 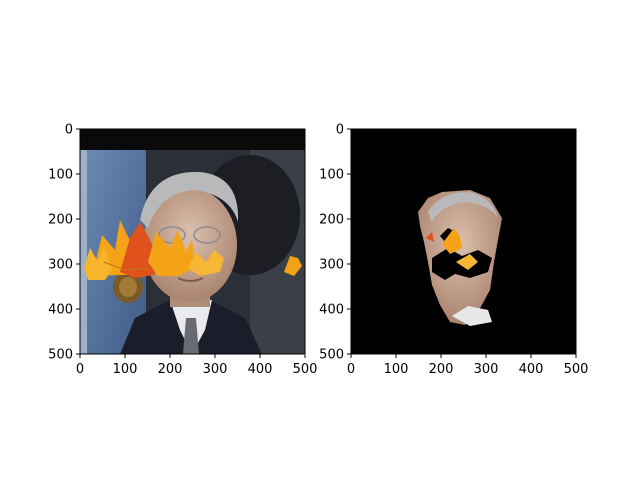 I want to click on right-xtick-label: 200, so click(x=441, y=369).